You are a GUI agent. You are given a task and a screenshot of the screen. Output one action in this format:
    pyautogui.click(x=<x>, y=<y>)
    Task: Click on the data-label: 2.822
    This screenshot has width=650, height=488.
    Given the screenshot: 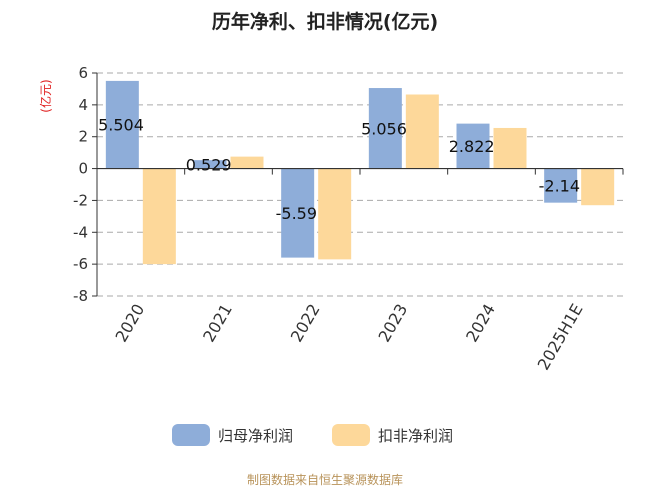 What is the action you would take?
    pyautogui.click(x=472, y=146)
    